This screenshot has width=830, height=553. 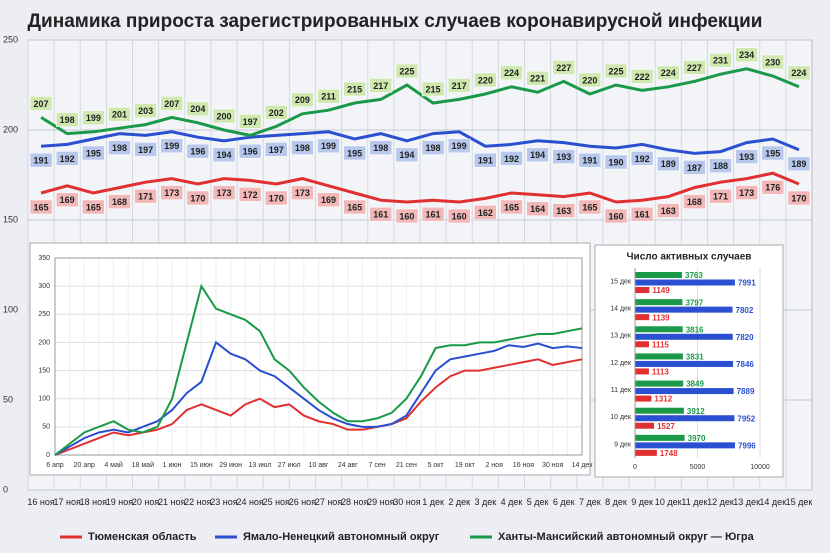 I want to click on value-label: 209, so click(x=302, y=100).